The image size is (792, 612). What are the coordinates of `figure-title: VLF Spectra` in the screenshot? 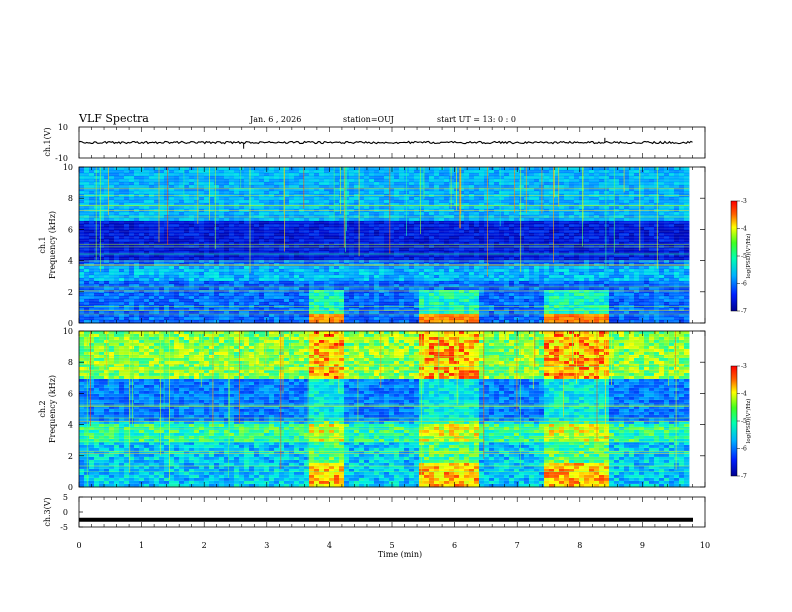 It's located at (113, 118).